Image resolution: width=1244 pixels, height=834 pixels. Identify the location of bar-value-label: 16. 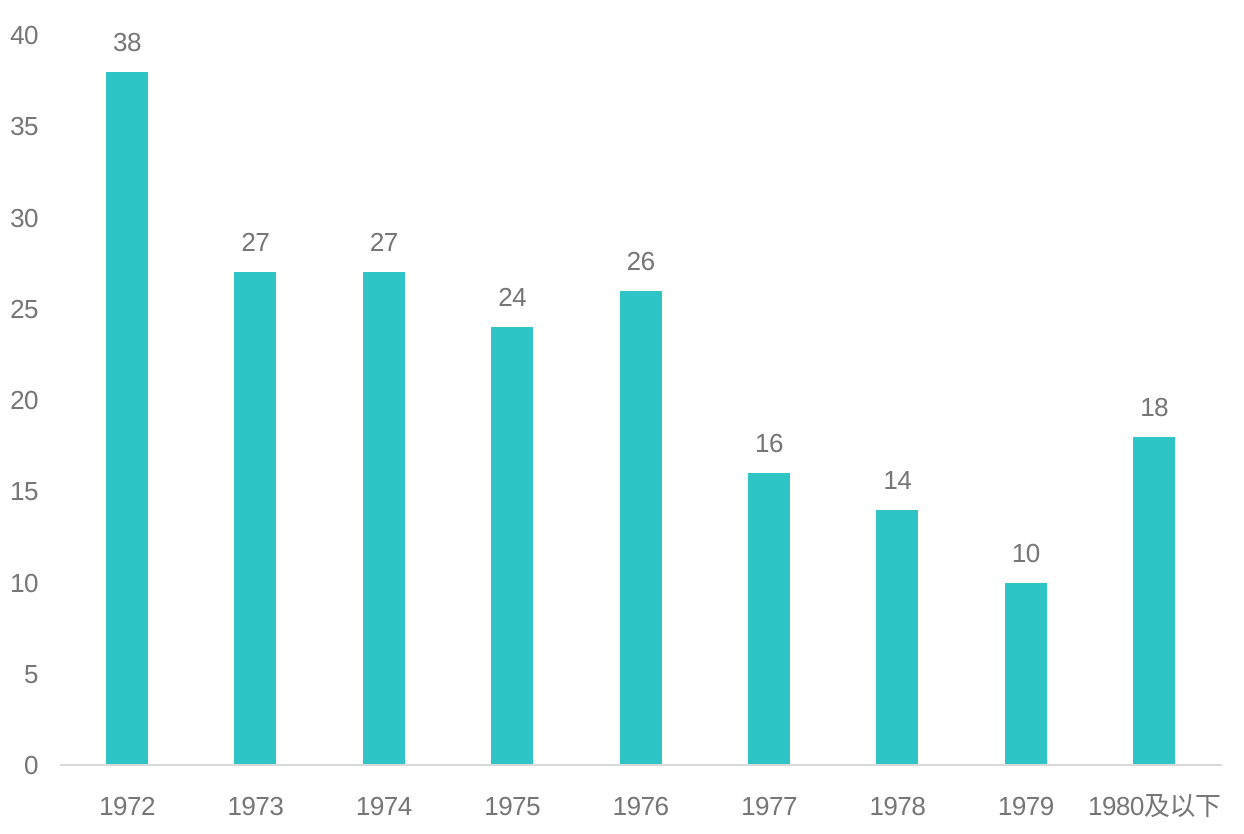
(769, 443).